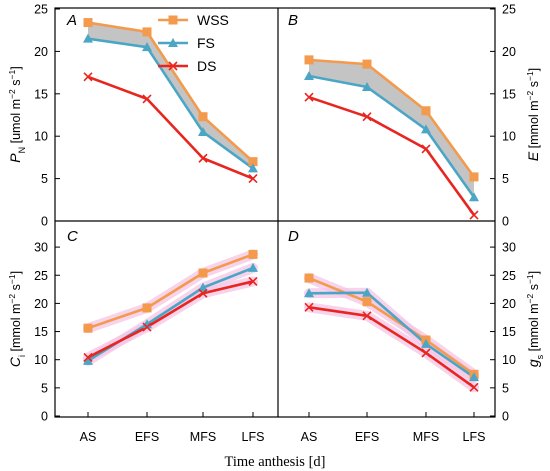 This screenshot has height=471, width=550. Describe the element at coordinates (293, 20) in the screenshot. I see `panel-letter: B` at that location.